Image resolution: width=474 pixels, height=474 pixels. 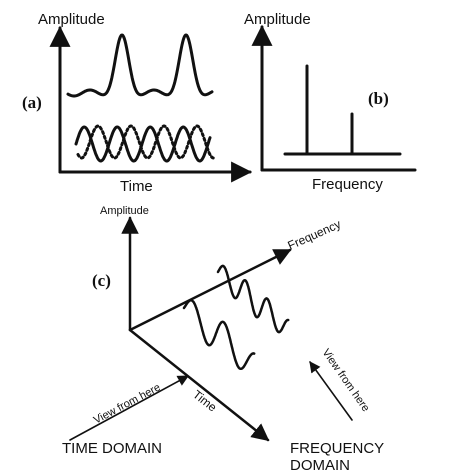 I want to click on panel-b-tag: (b), so click(x=378, y=98).